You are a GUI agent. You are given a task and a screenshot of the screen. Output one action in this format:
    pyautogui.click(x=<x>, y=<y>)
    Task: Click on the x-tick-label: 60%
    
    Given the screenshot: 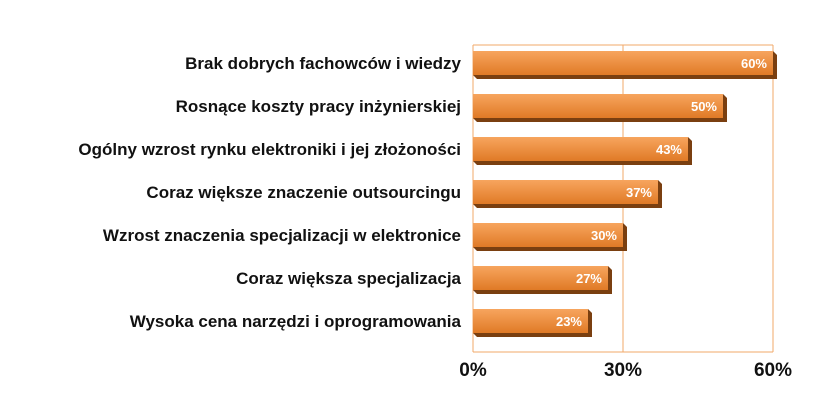 What is the action you would take?
    pyautogui.click(x=773, y=370)
    